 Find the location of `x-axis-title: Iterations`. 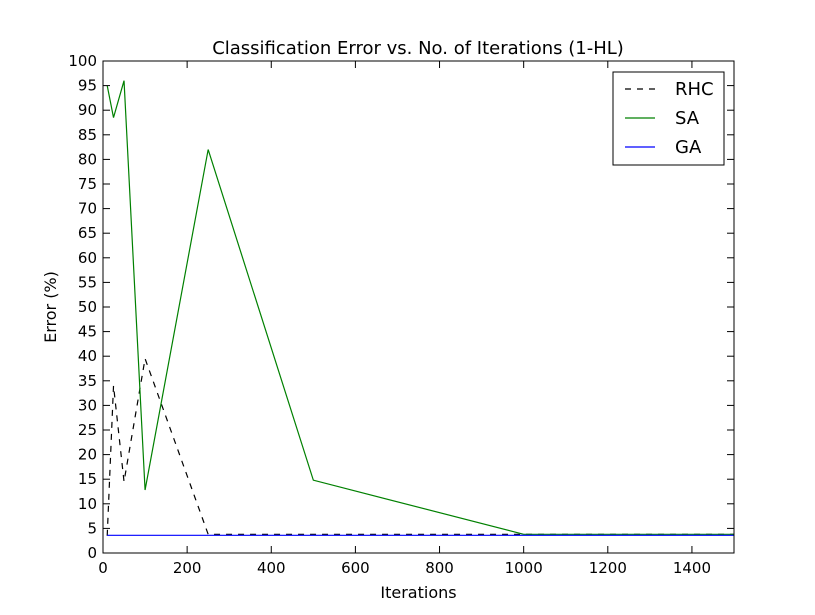

x-axis-title: Iterations is located at coordinates (418, 592).